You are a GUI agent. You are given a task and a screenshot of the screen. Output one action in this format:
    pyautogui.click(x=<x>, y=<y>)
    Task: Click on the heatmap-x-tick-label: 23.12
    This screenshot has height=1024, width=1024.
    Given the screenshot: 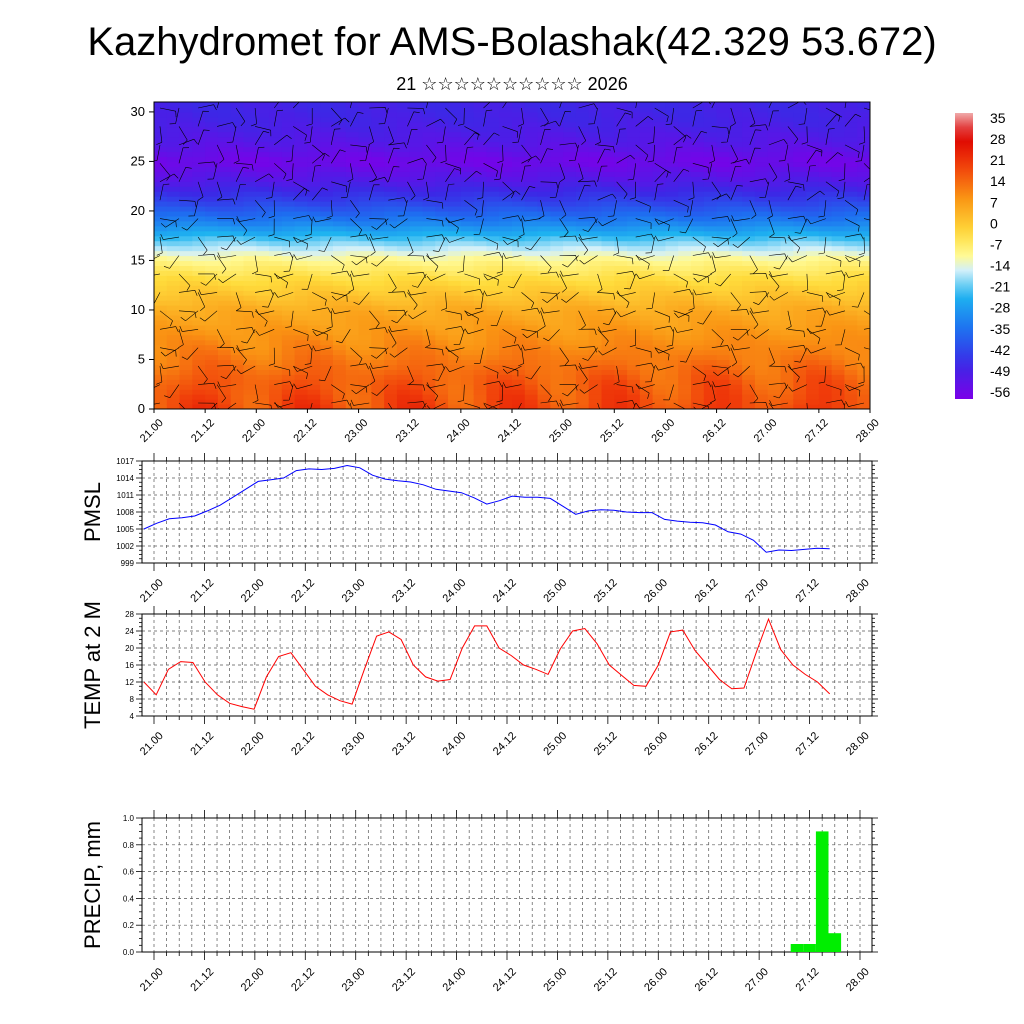 What is the action you would take?
    pyautogui.click(x=408, y=431)
    